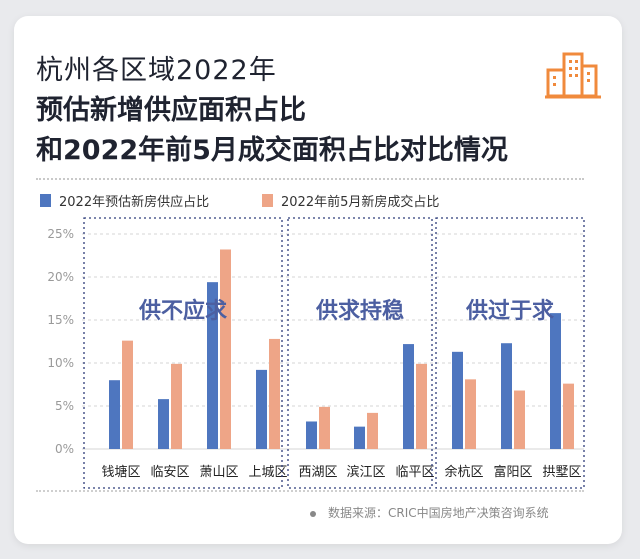 The image size is (640, 559). I want to click on source-text: 数据来源：CRIC中国房地产决策咨询系统, so click(438, 513).